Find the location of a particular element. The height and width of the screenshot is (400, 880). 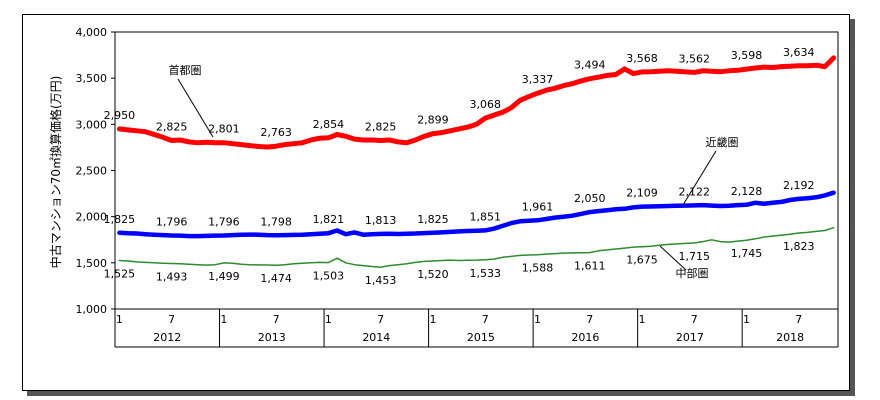

y-tick-label: 2,000 is located at coordinates (92, 217).